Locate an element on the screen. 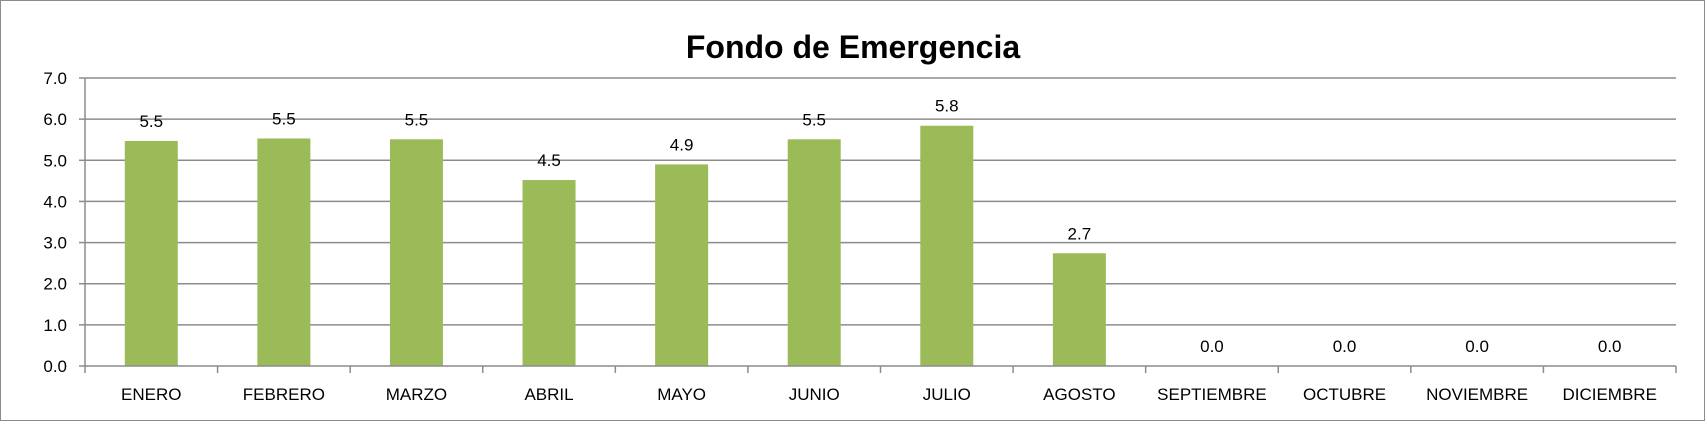  bar-mayo is located at coordinates (682, 265).